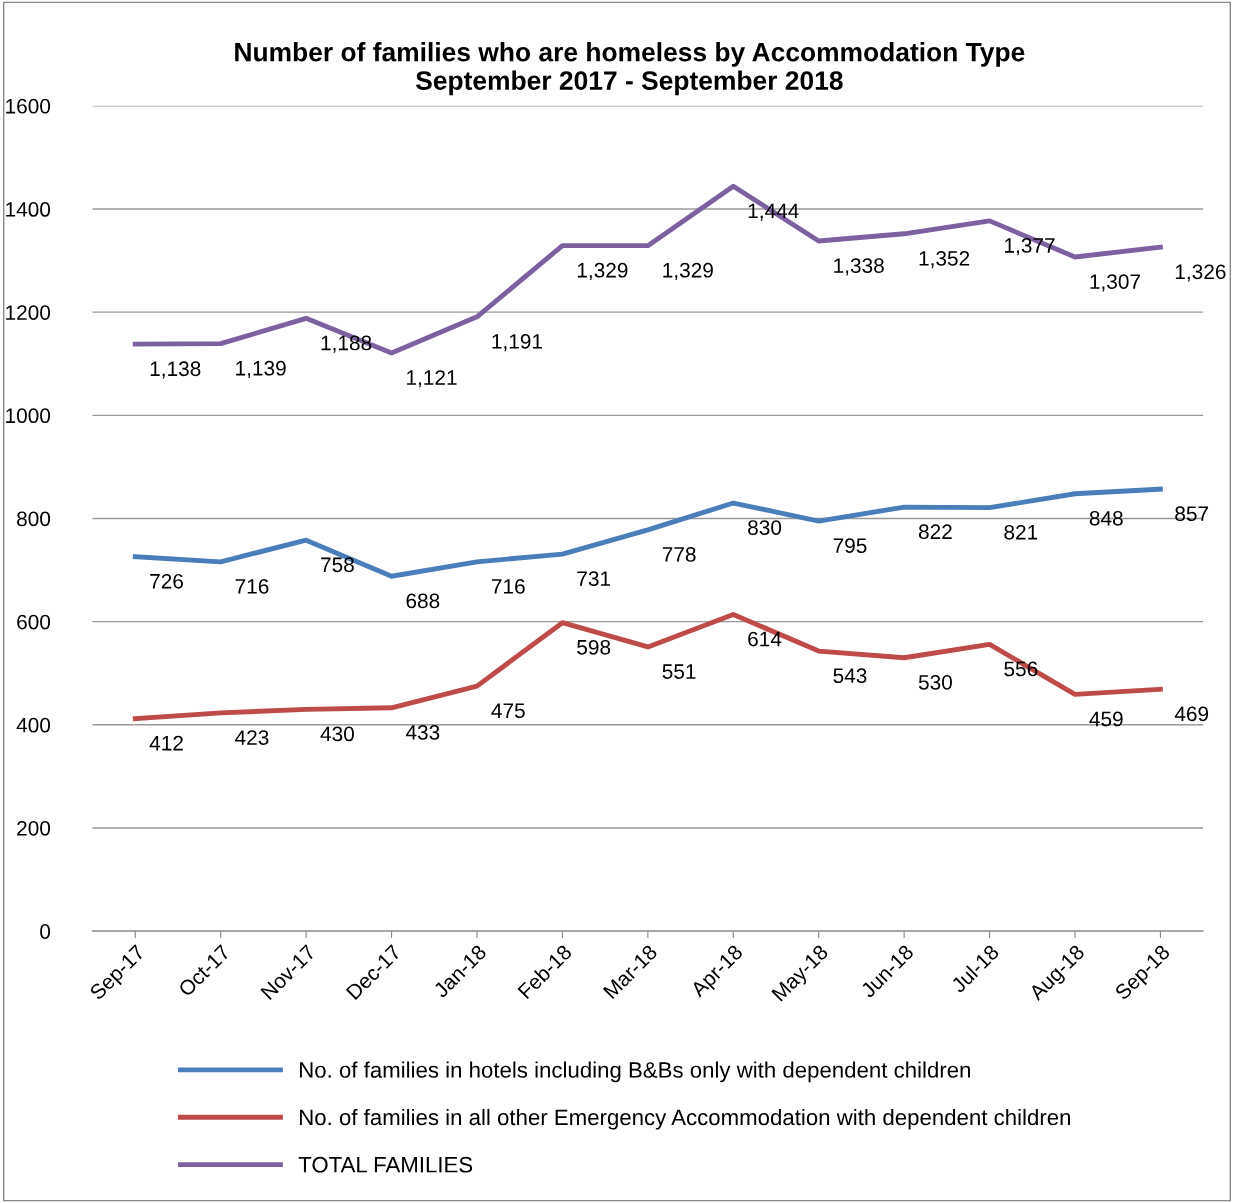  Describe the element at coordinates (859, 267) in the screenshot. I see `data-label: 1,338` at that location.